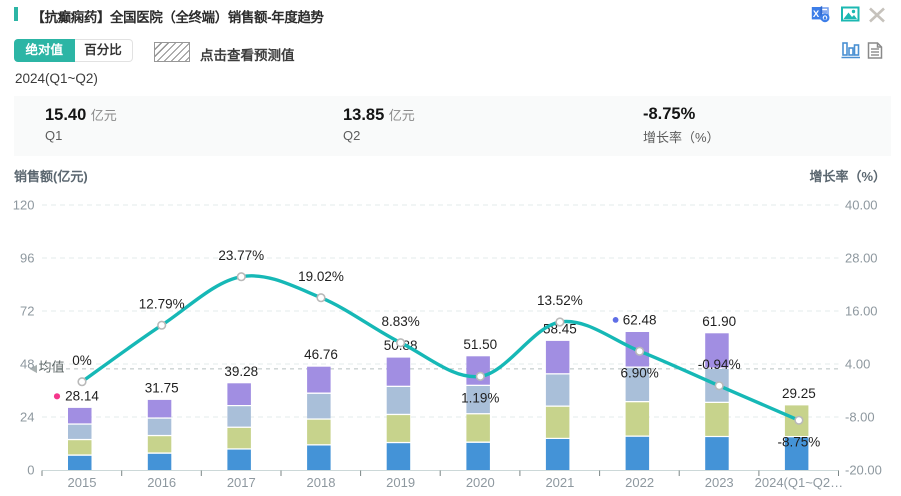 The height and width of the screenshot is (496, 901). Describe the element at coordinates (799, 442) in the screenshot. I see `svg-text: -8.75%` at that location.